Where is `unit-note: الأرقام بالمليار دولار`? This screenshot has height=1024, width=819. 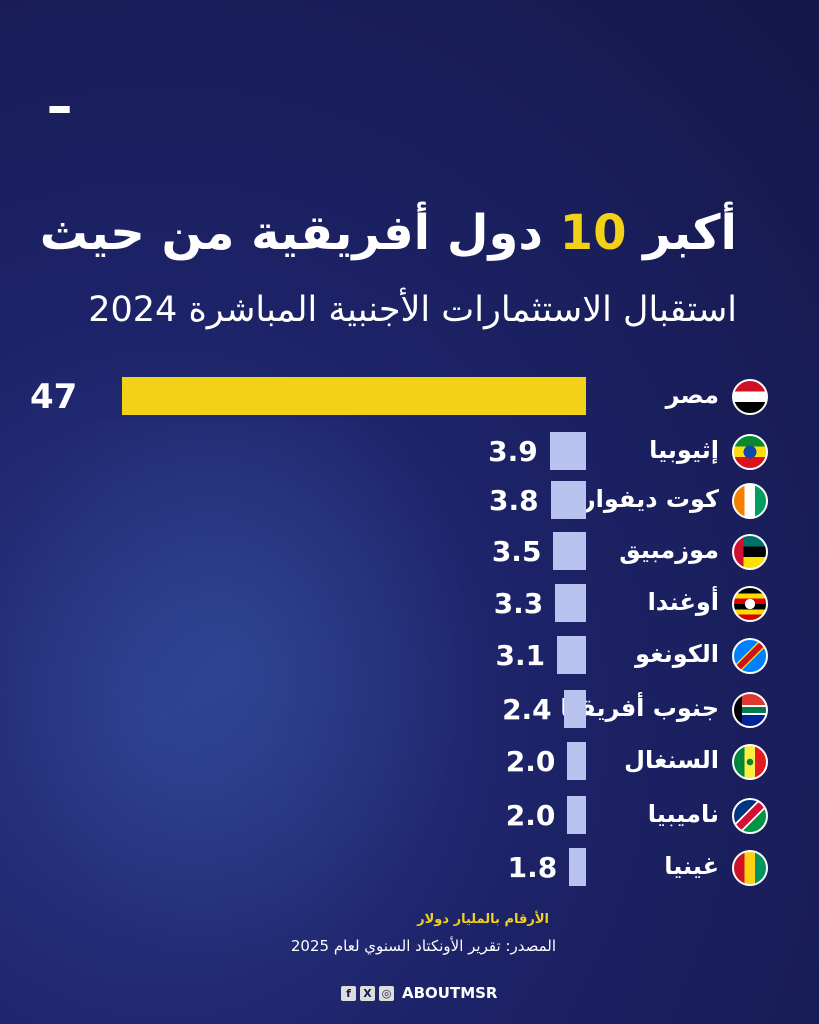
unit-note: الأرقام بالمليار دولار is located at coordinates (483, 919).